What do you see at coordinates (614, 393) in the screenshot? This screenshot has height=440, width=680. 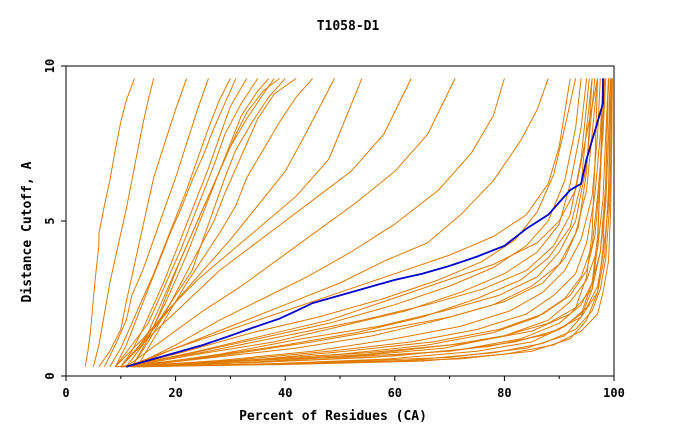 I see `x-tick-label: 100` at bounding box center [614, 393].